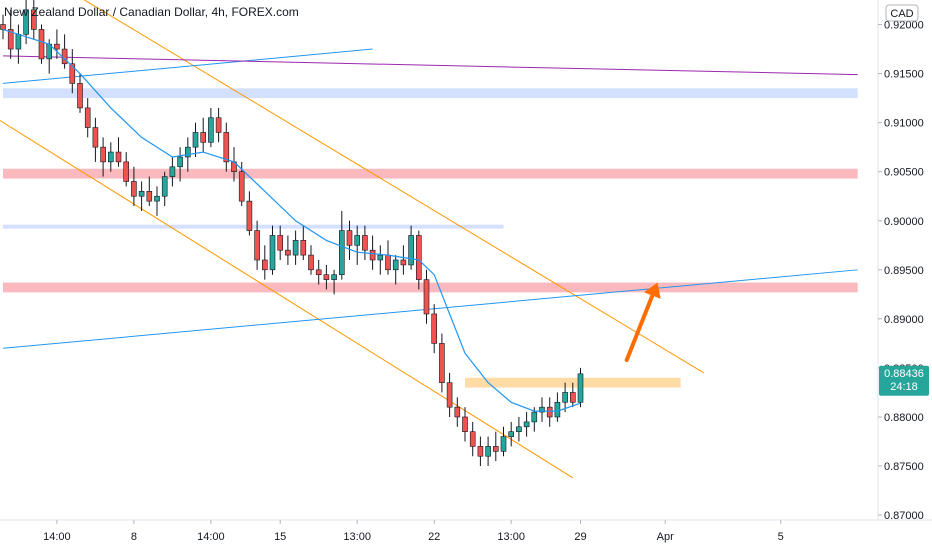  I want to click on time-tick-label: 22, so click(434, 537).